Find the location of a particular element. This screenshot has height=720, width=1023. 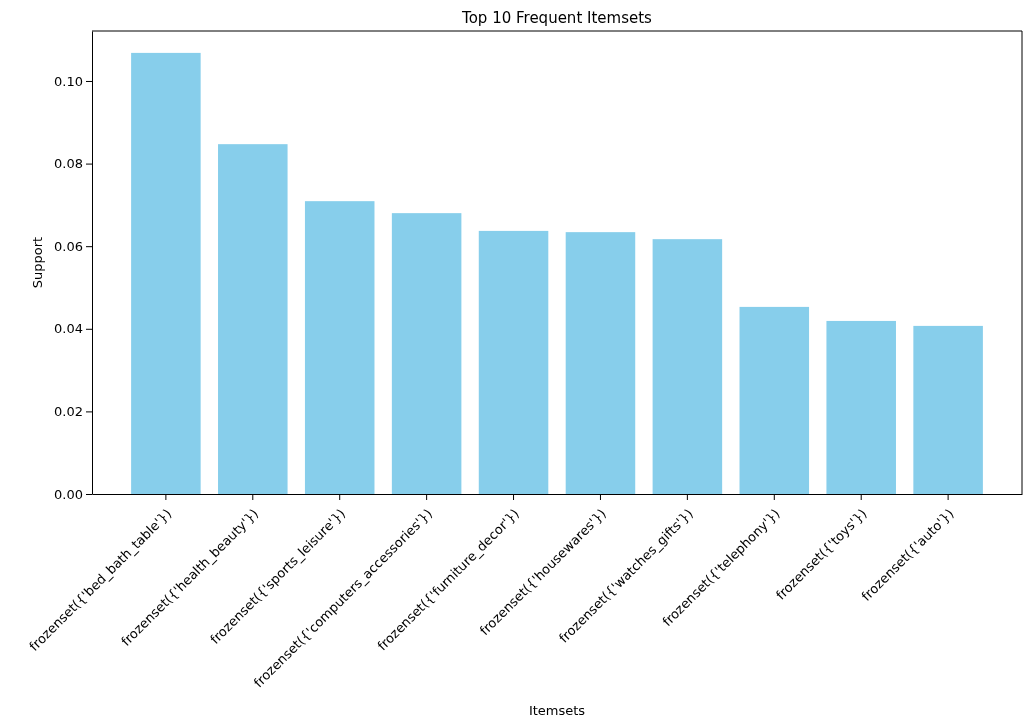

y-tick-label: 0.02 is located at coordinates (68, 412).